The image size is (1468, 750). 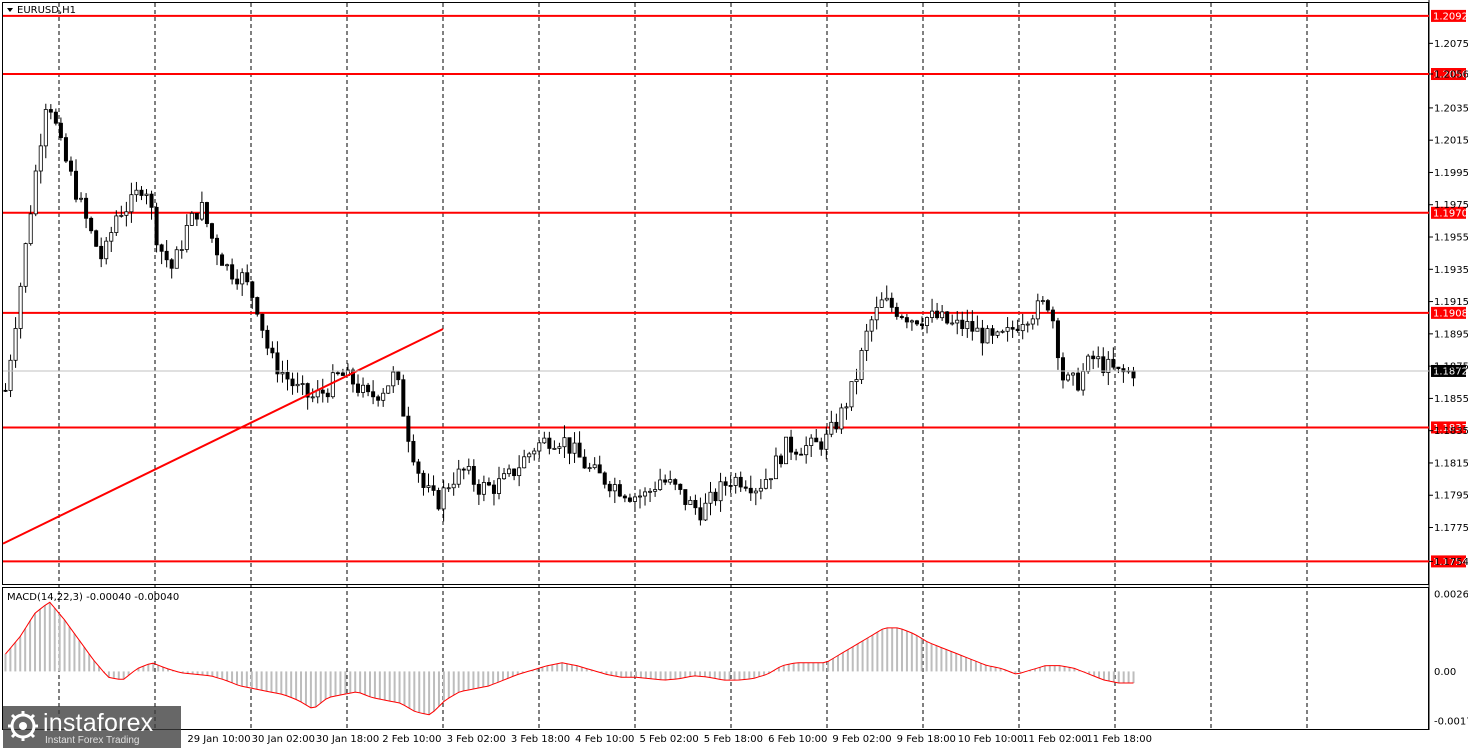 I want to click on x-tick-label: 6 Feb 10:00, so click(x=797, y=739).